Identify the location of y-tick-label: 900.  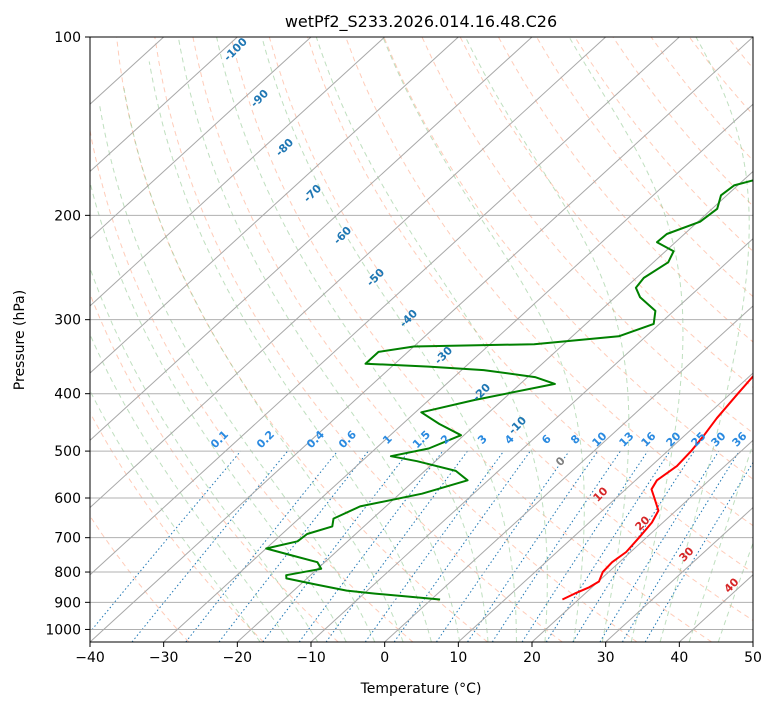
(67, 603).